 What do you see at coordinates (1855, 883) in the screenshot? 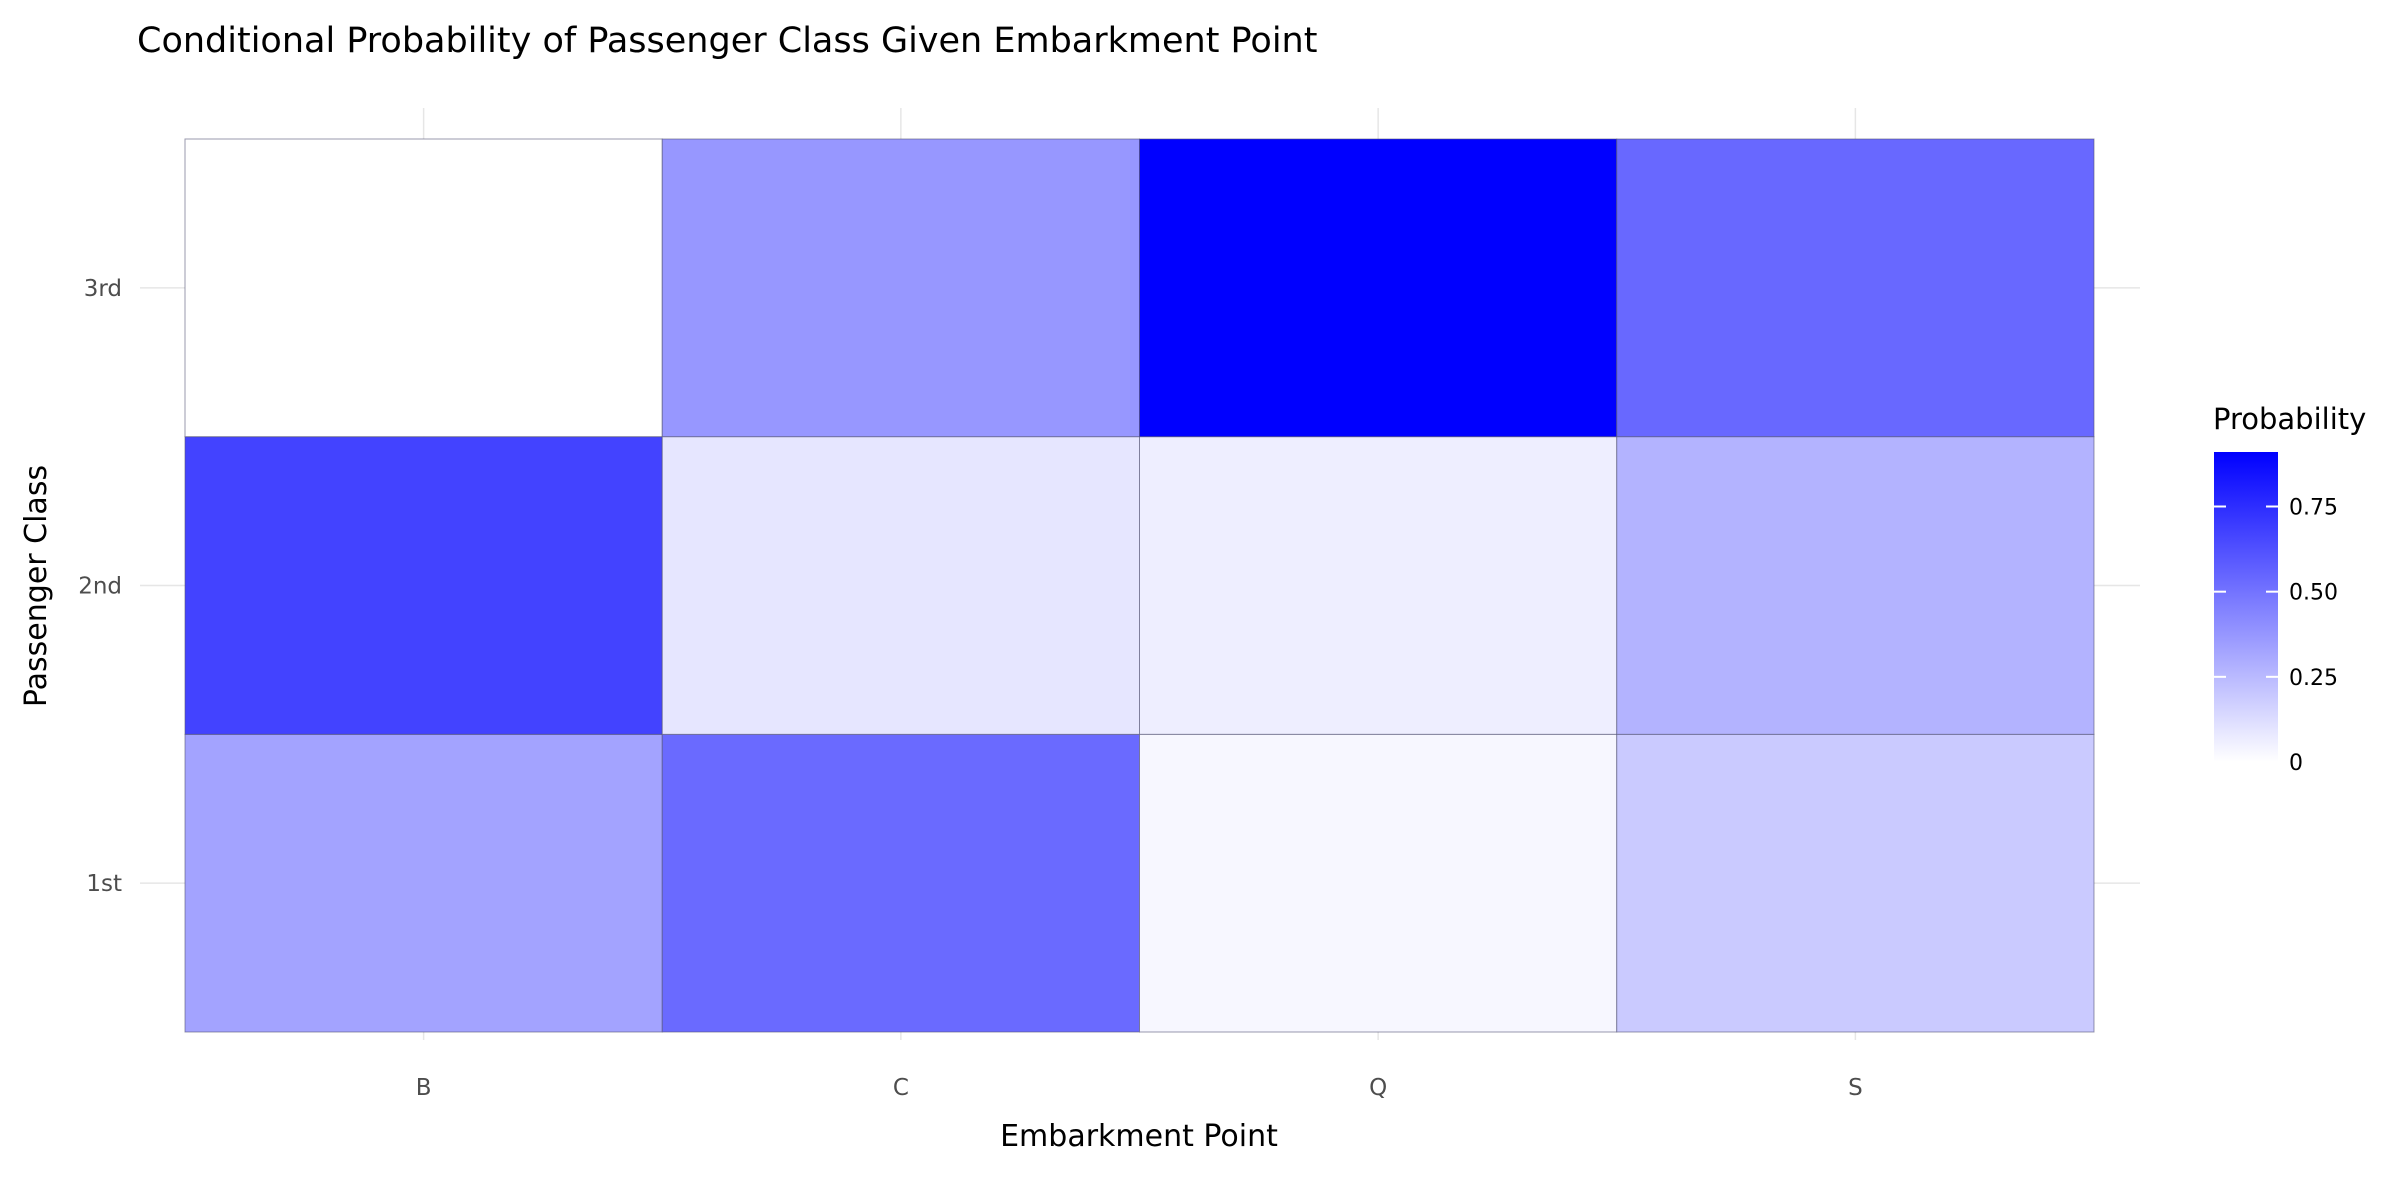
I see `heatmap-cell-s-1st` at bounding box center [1855, 883].